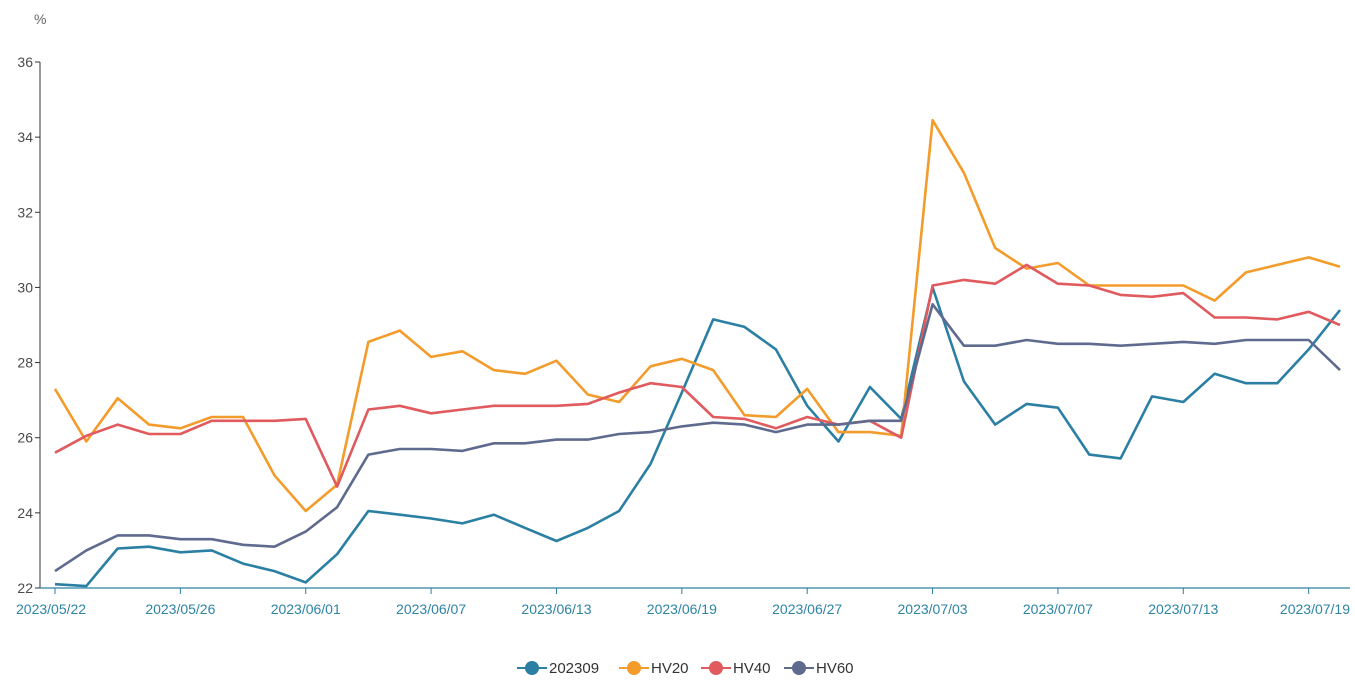  I want to click on y-tick-label: 26, so click(25, 438).